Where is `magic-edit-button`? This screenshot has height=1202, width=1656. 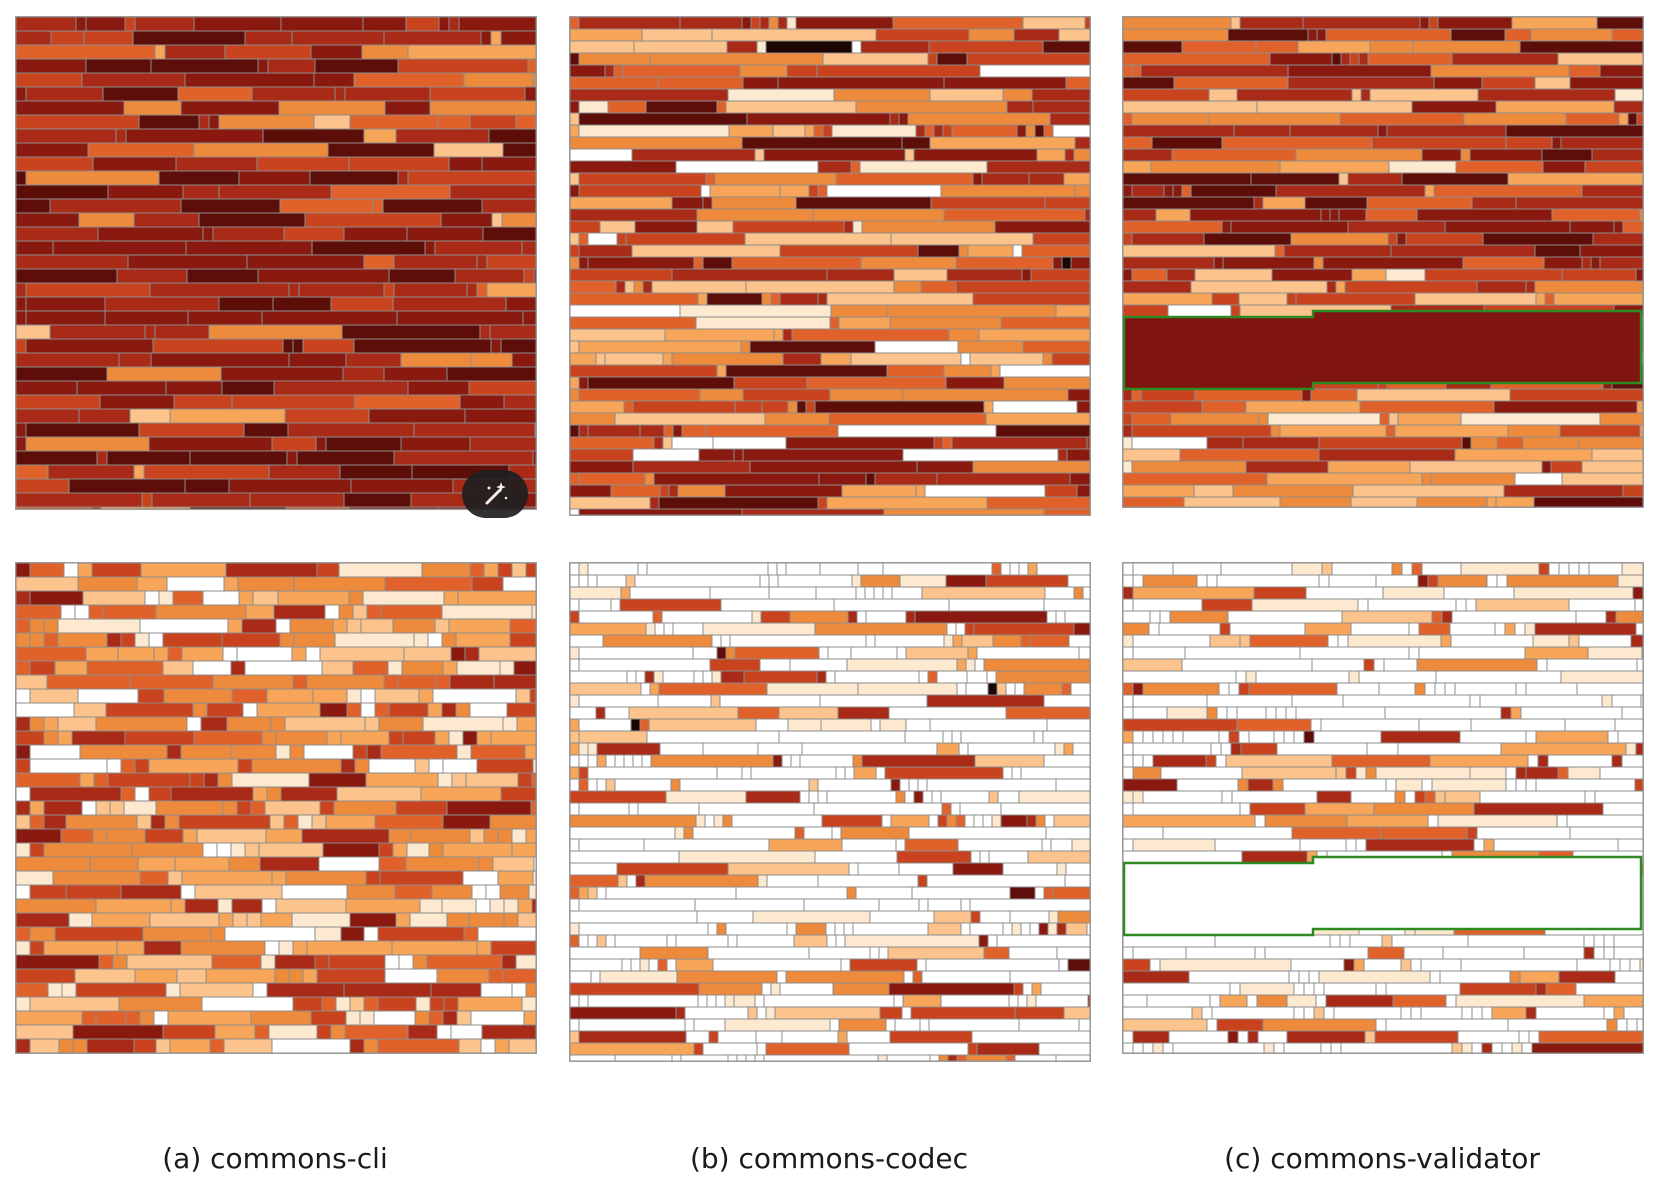
magic-edit-button is located at coordinates (495, 494).